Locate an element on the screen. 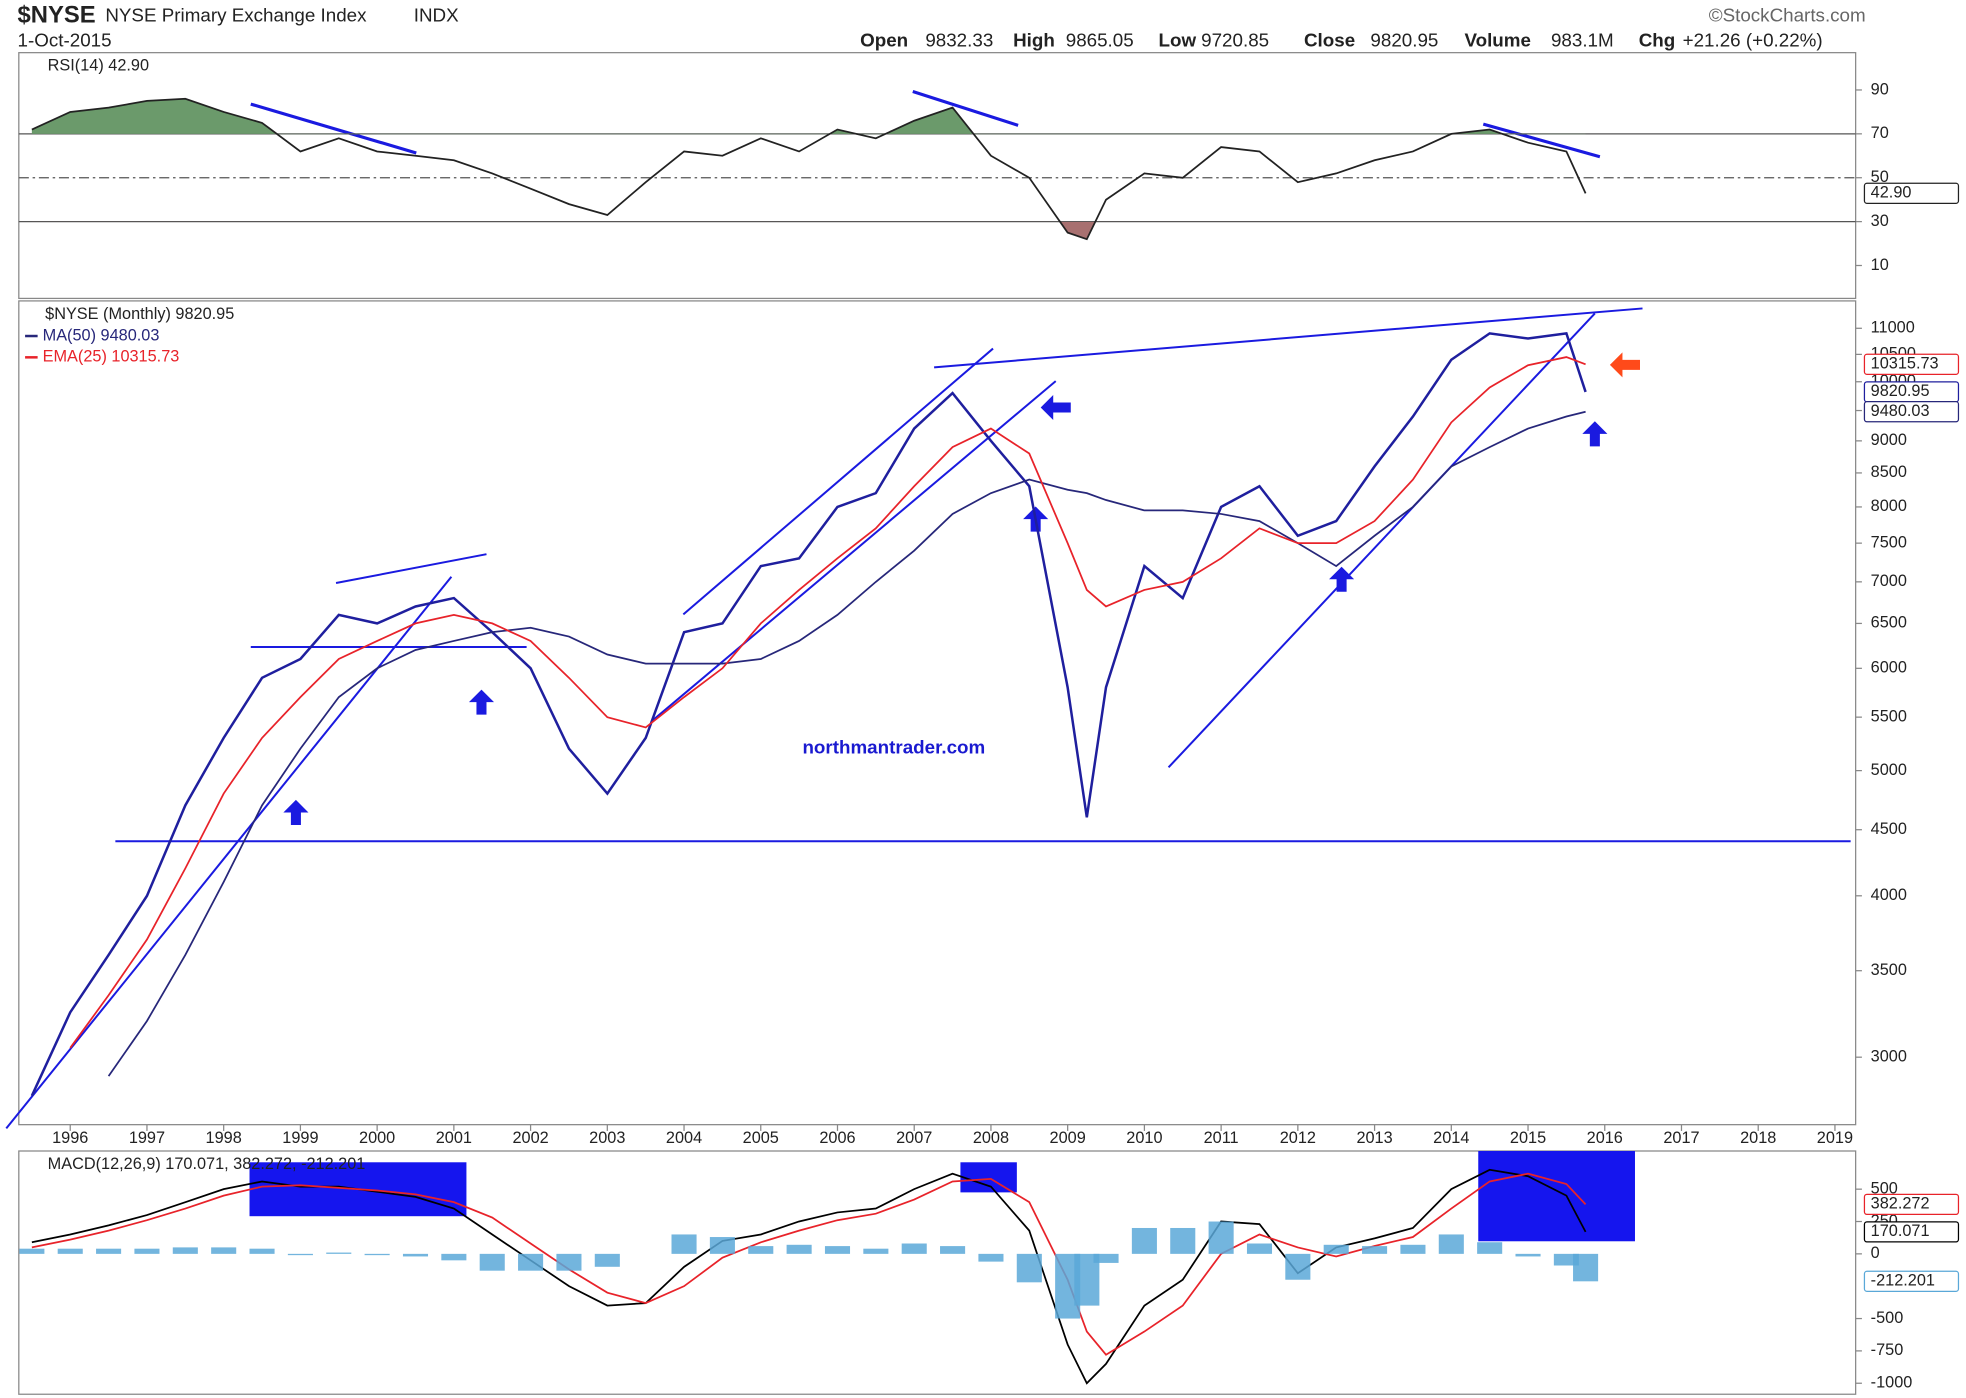 This screenshot has height=1398, width=1966. index-name: NYSE Primary Exchange Index is located at coordinates (236, 14).